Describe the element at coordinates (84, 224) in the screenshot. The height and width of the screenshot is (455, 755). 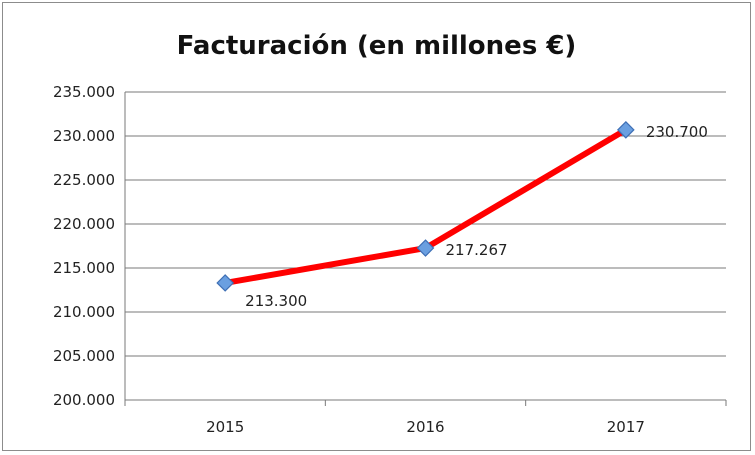
I see `y-tick-label: 220.000` at that location.